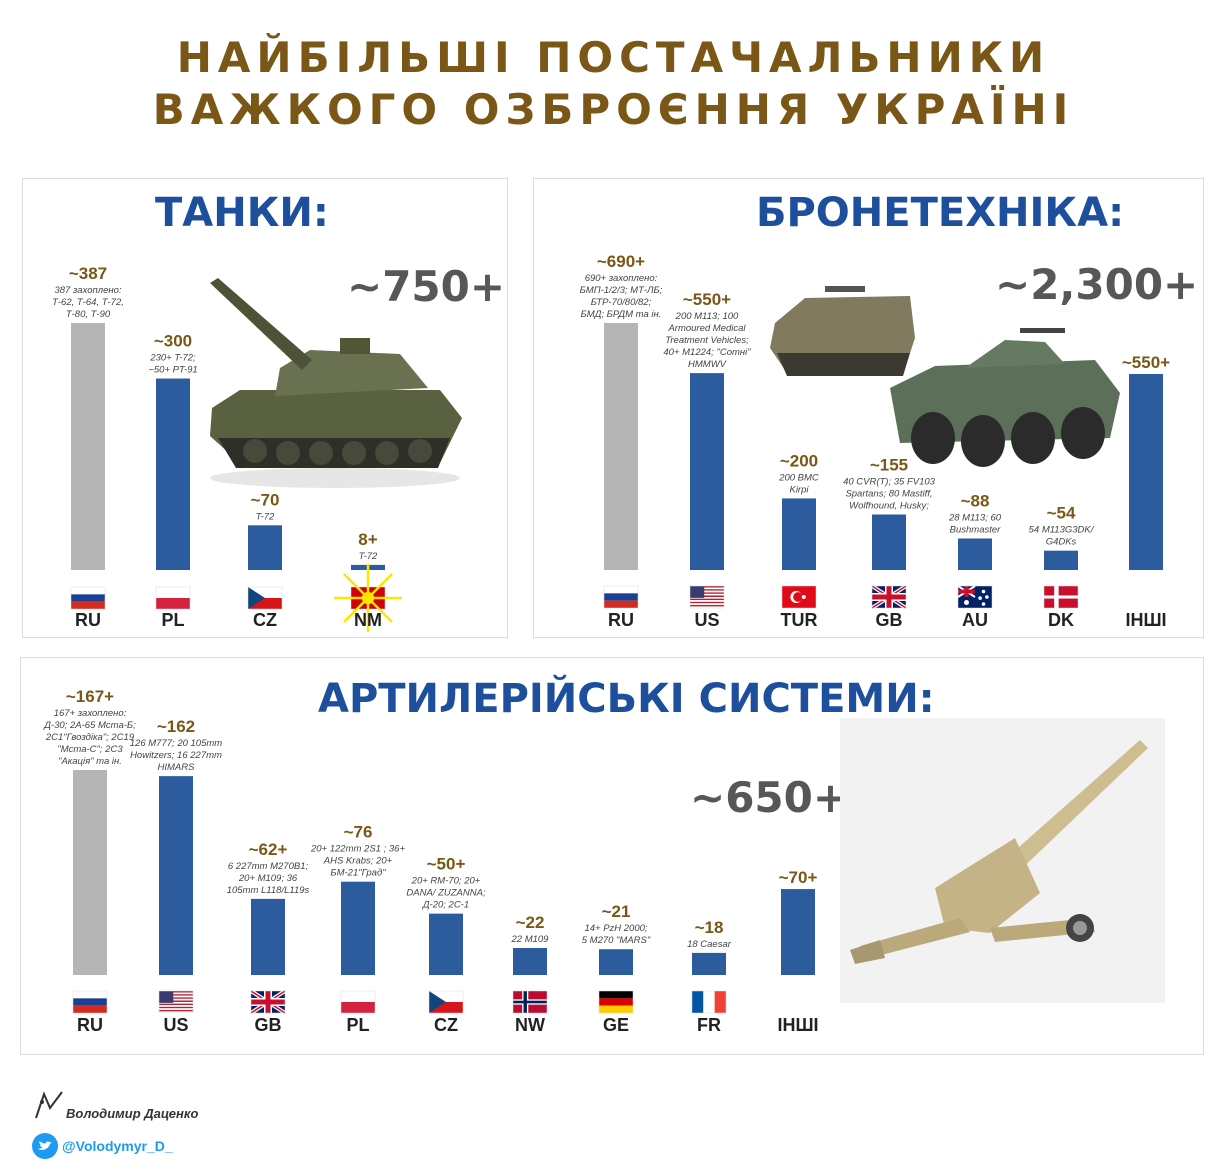 This screenshot has height=1174, width=1227. Describe the element at coordinates (530, 961) in the screenshot. I see `bar-nw` at that location.